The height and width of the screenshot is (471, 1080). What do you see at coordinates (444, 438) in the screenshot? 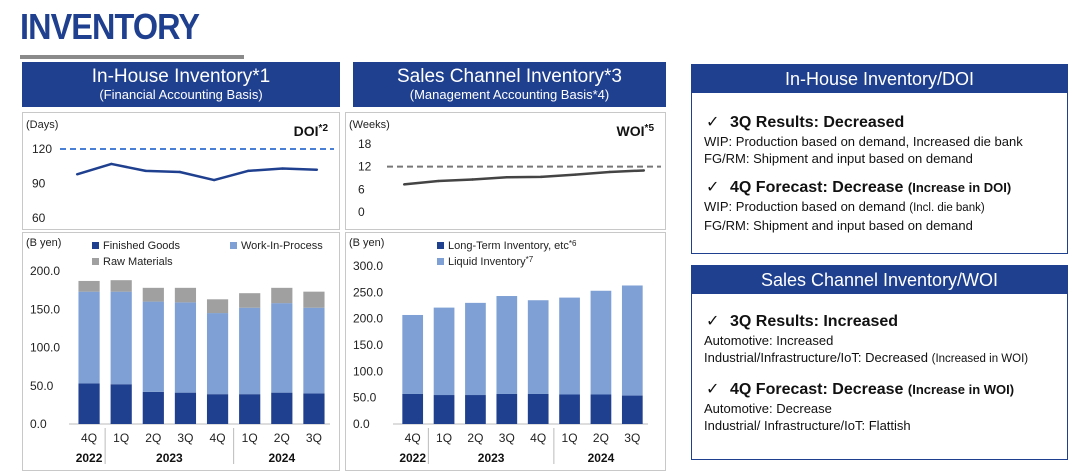
I see `x-tick-label: 1Q` at bounding box center [444, 438].